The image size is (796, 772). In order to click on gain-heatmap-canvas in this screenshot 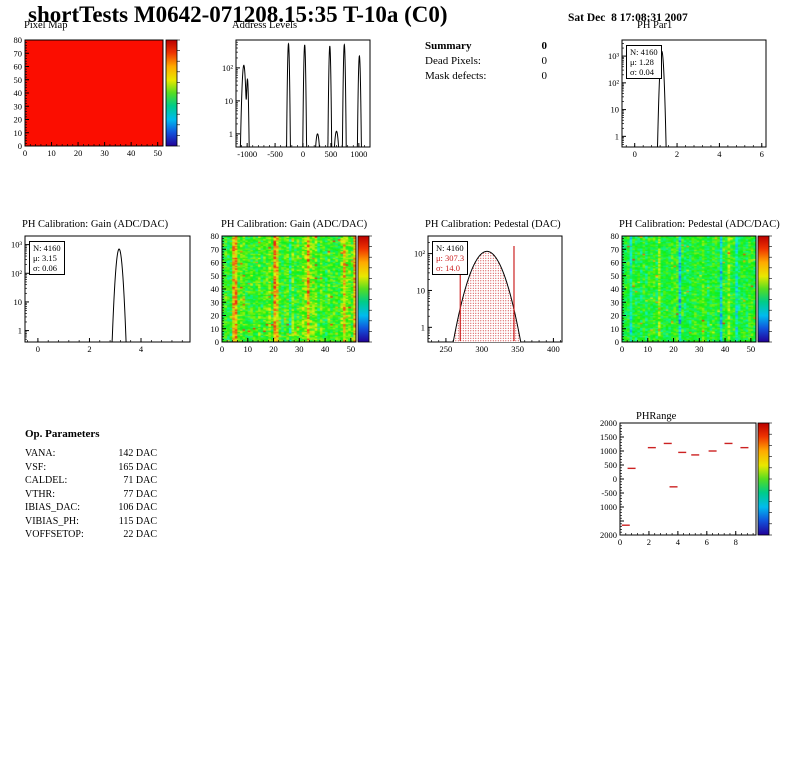, I will do `click(289, 289)`.